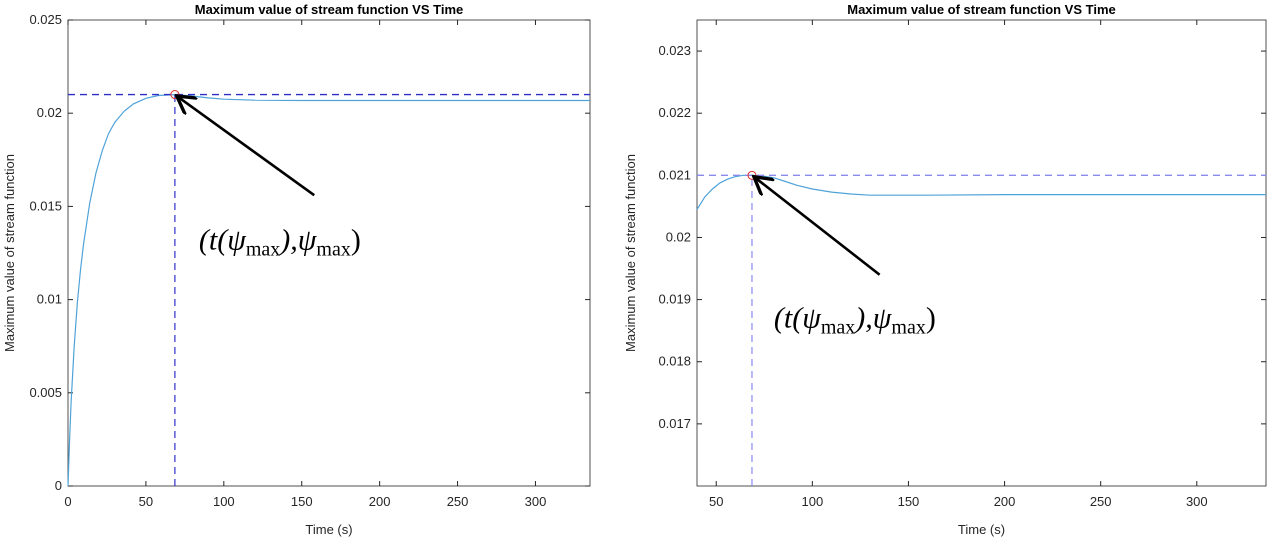 The height and width of the screenshot is (546, 1280). I want to click on y-tick-label: 0.005, so click(45, 392).